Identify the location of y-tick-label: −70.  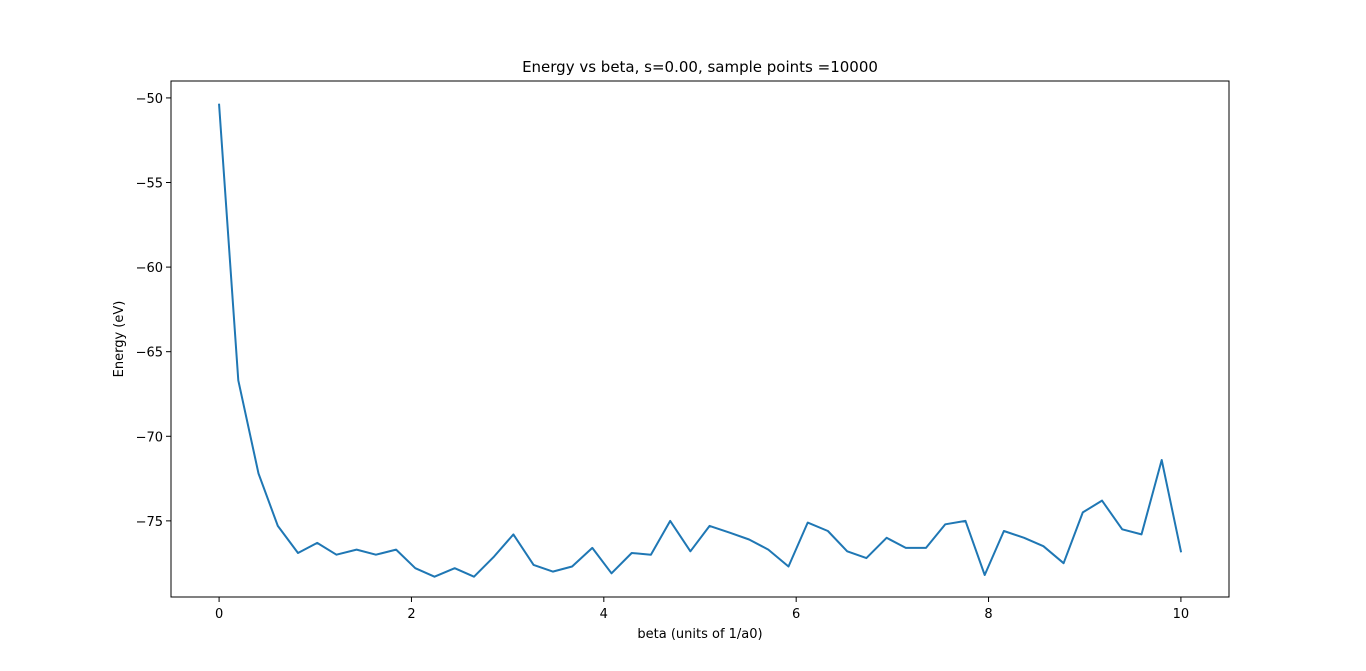
(149, 437).